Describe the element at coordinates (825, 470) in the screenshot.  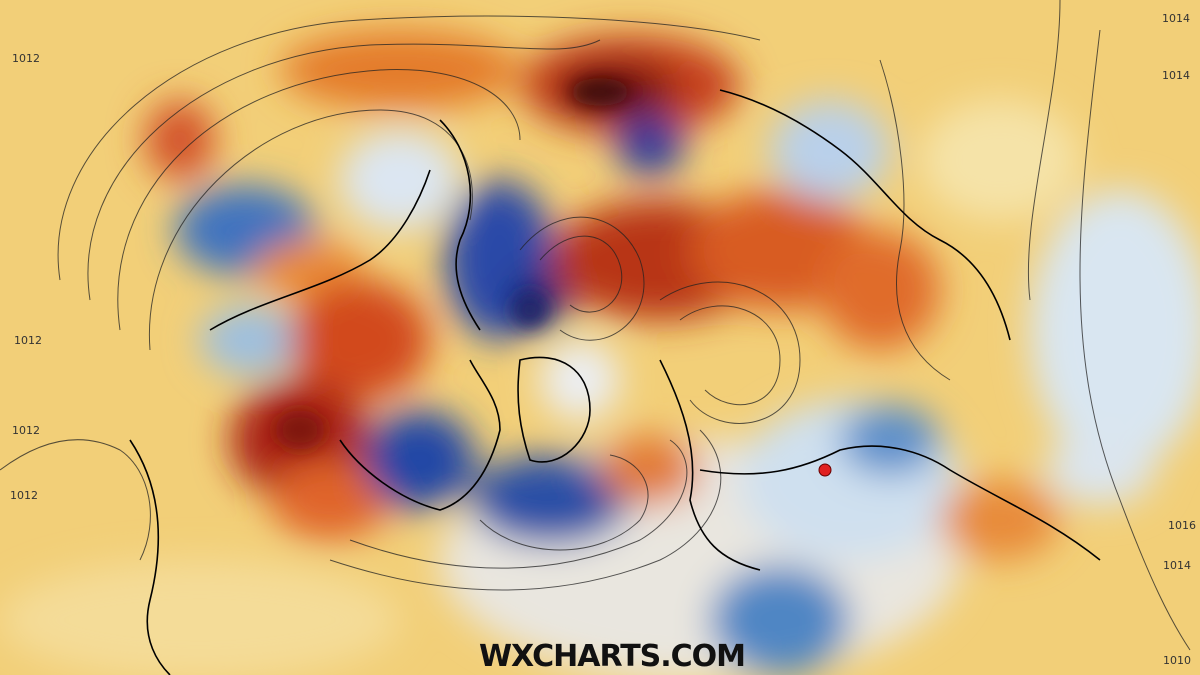
I see `location-marker` at that location.